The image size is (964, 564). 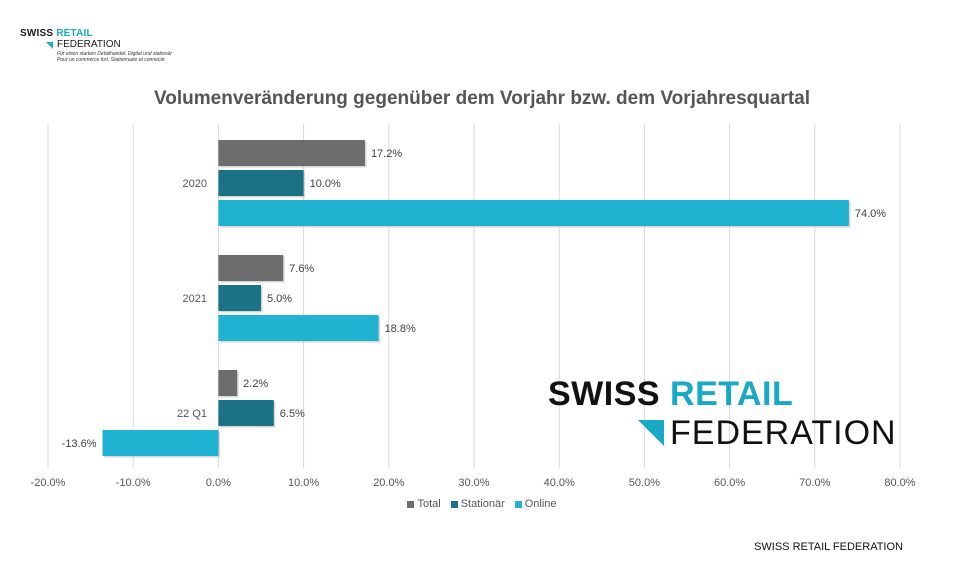 What do you see at coordinates (325, 184) in the screenshot?
I see `data-label: 10.0%` at bounding box center [325, 184].